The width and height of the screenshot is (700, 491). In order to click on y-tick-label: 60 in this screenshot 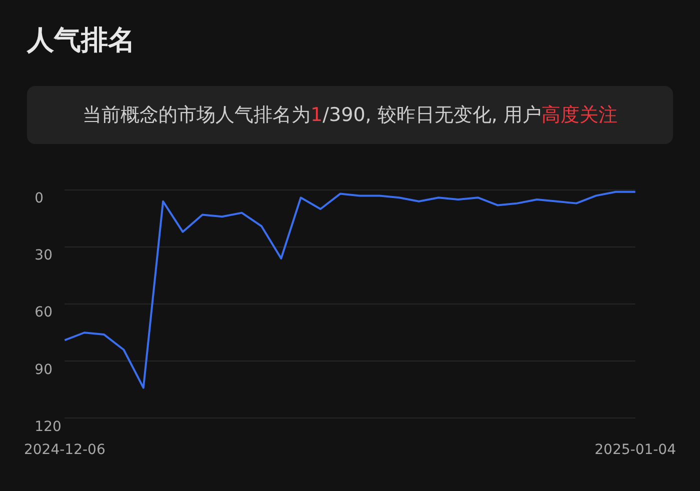, I will do `click(43, 312)`.